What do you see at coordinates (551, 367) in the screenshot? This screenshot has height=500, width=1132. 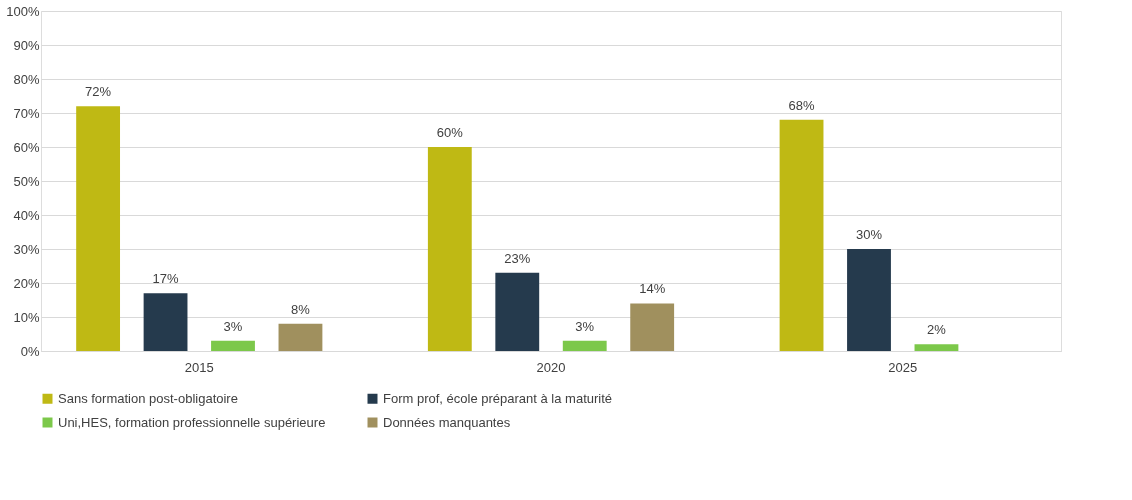 I see `x-tick-label: 2020` at bounding box center [551, 367].